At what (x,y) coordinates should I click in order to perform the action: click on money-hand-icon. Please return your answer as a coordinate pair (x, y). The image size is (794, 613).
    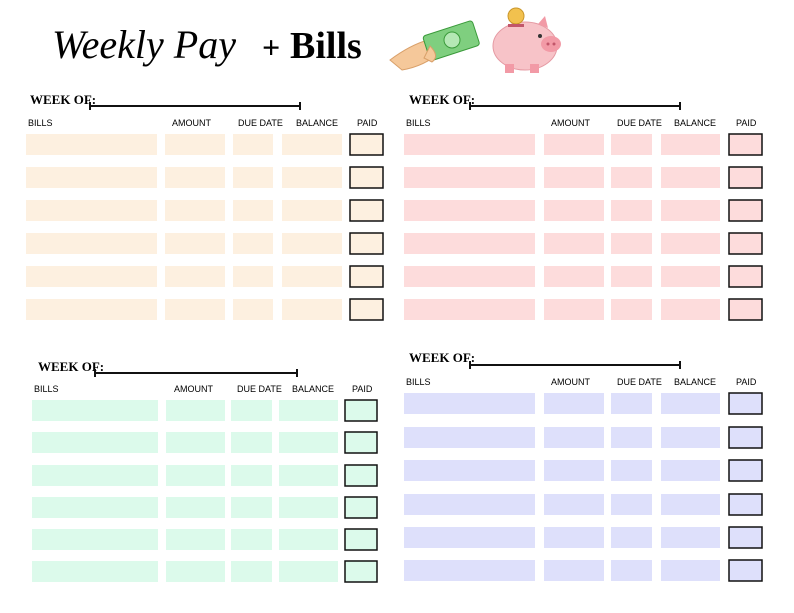
    Looking at the image, I should click on (434, 45).